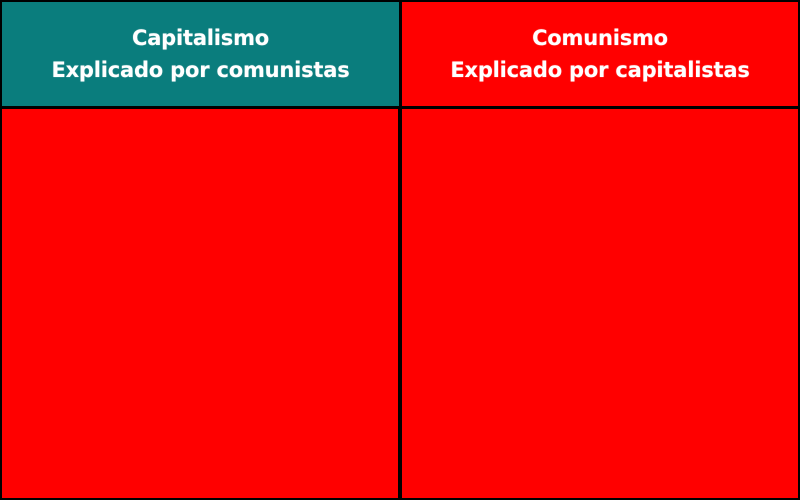 The image size is (800, 500). I want to click on header-comunismo-subtitle: Explicado por capitalistas, so click(600, 70).